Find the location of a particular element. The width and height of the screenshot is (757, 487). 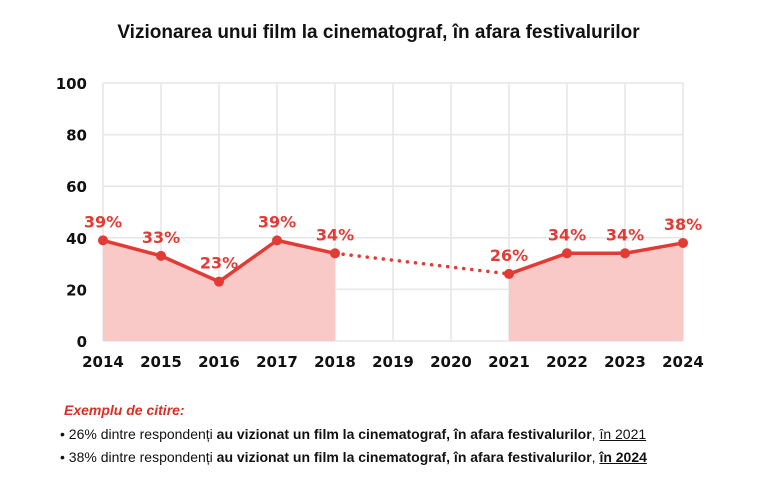

data-labels: 39% 33% 23% 39% 34% 26% 34% 34% 38% is located at coordinates (393, 242).